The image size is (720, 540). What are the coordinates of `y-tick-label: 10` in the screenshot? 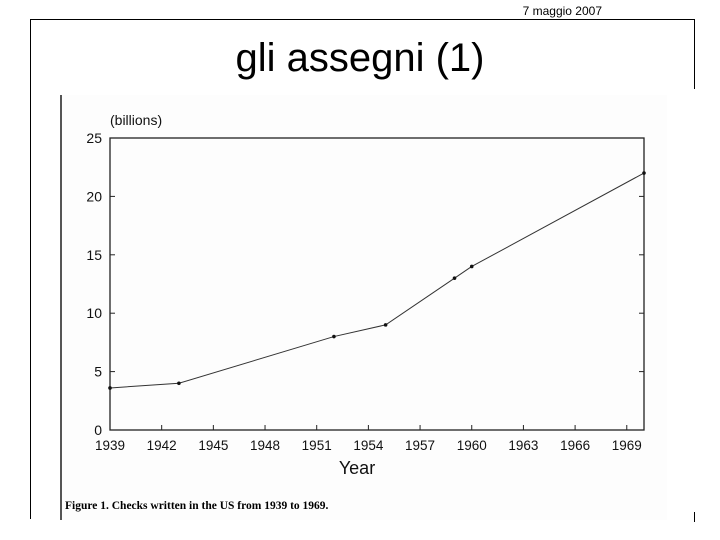 It's located at (94, 313).